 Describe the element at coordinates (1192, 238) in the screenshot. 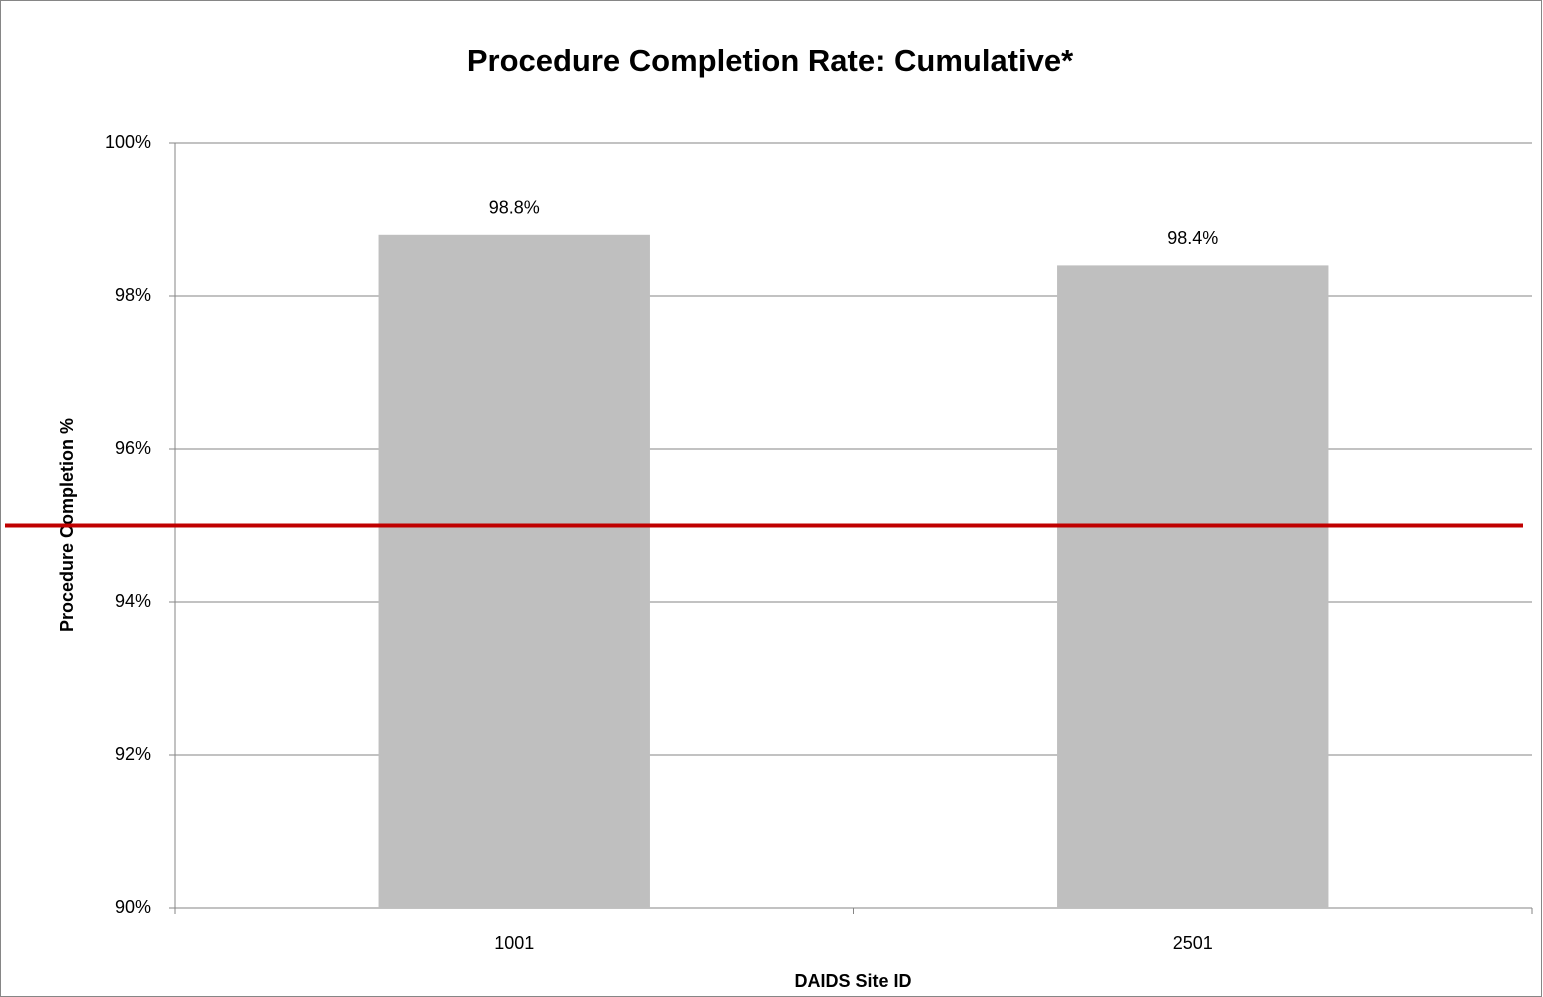

I see `data-label: 98.4%` at that location.